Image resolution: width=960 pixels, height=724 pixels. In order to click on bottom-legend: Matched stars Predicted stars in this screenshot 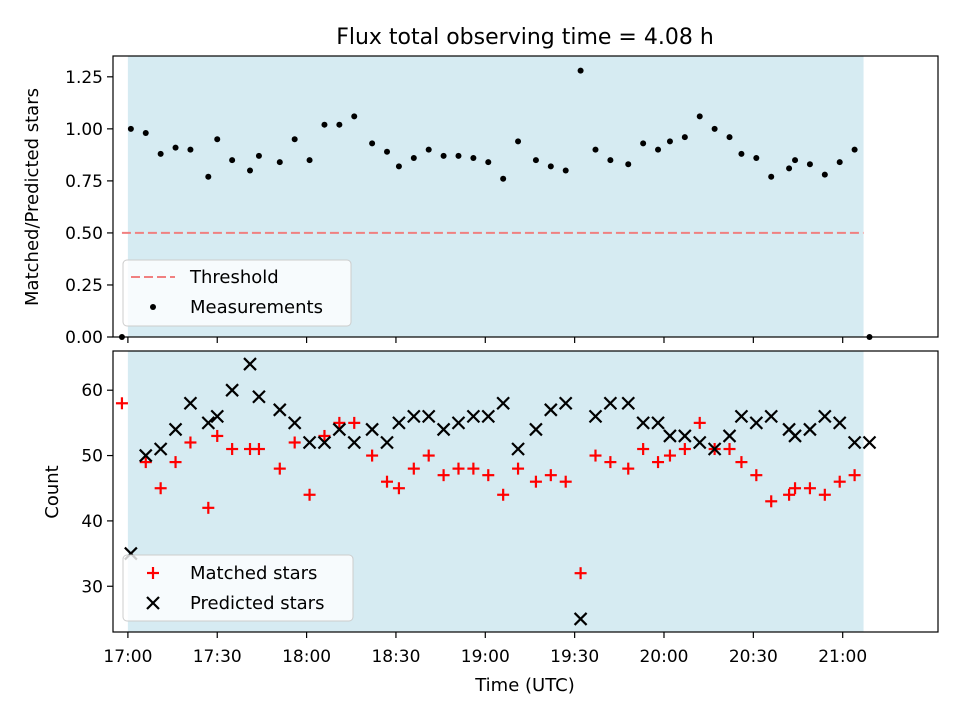, I will do `click(238, 588)`.